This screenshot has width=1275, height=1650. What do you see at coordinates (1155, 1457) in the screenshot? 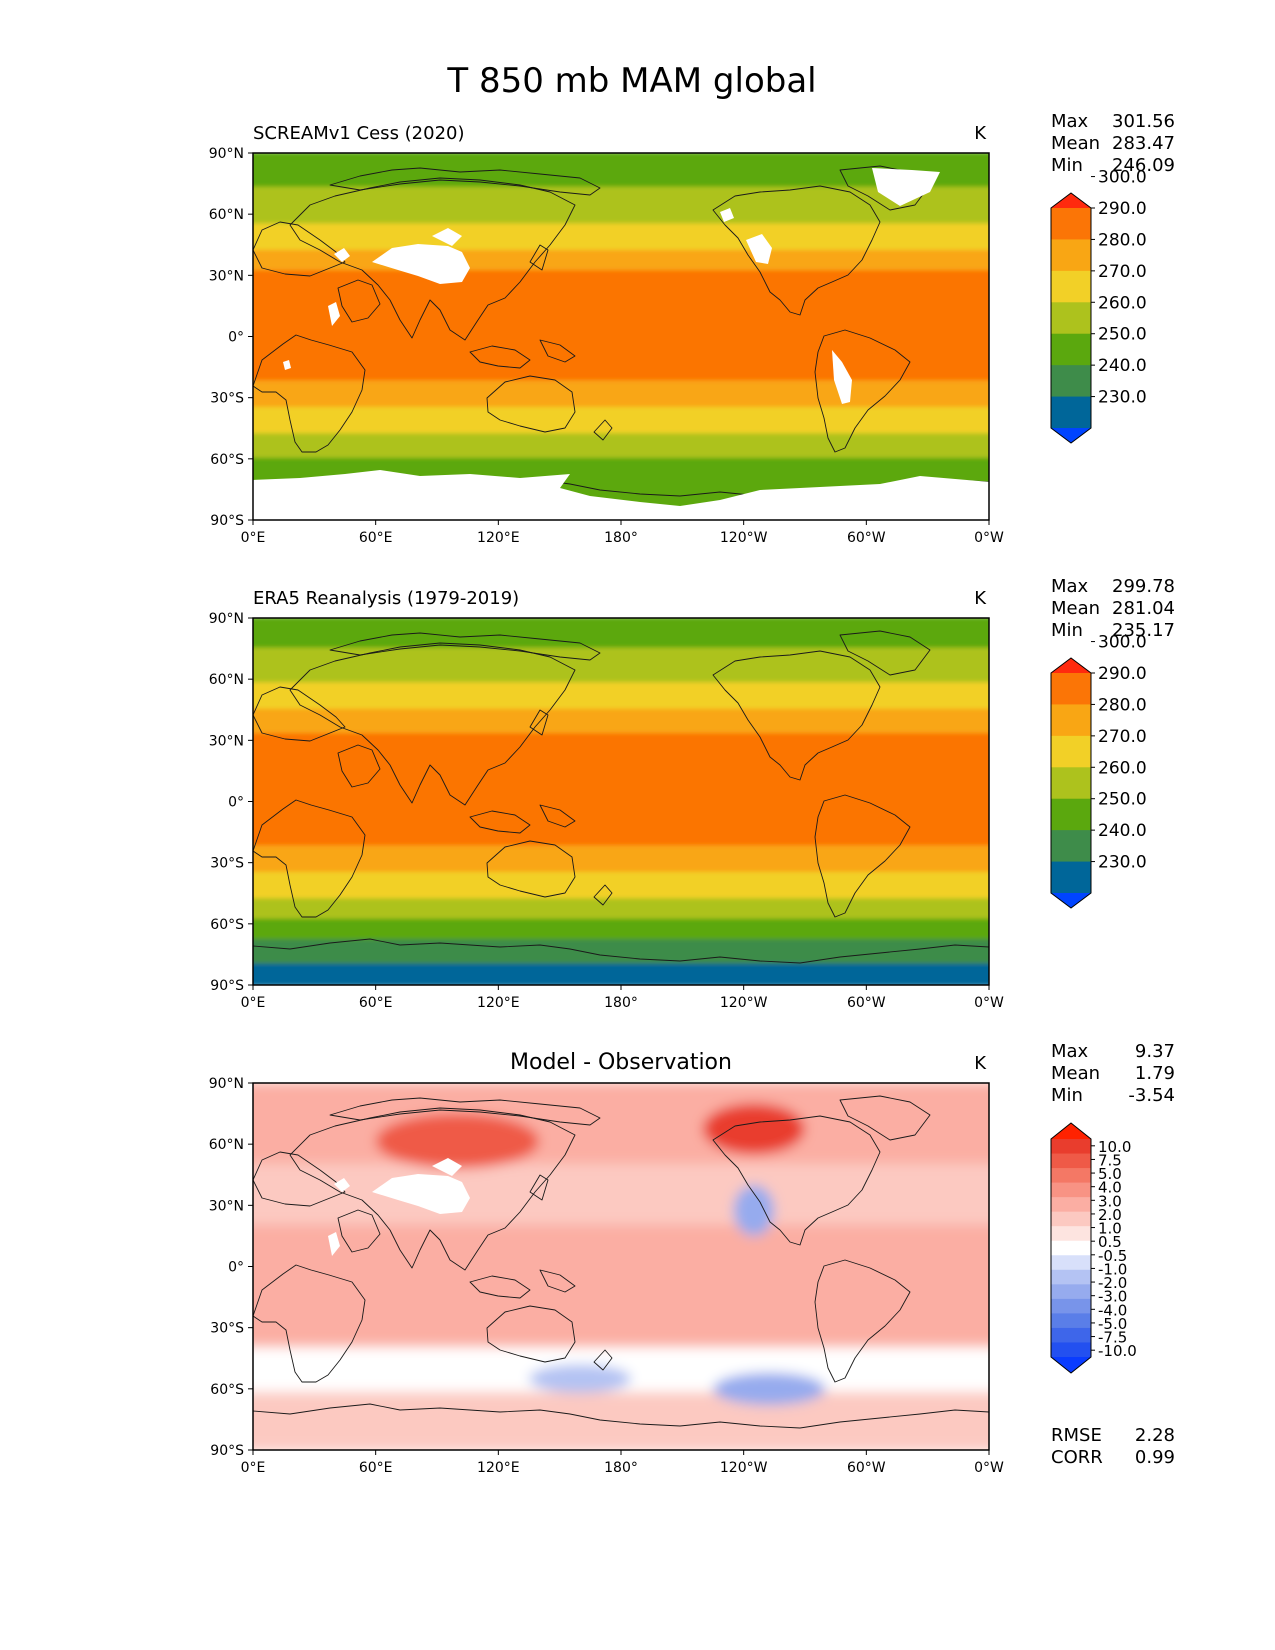
I see `metric-value: 0.99` at bounding box center [1155, 1457].